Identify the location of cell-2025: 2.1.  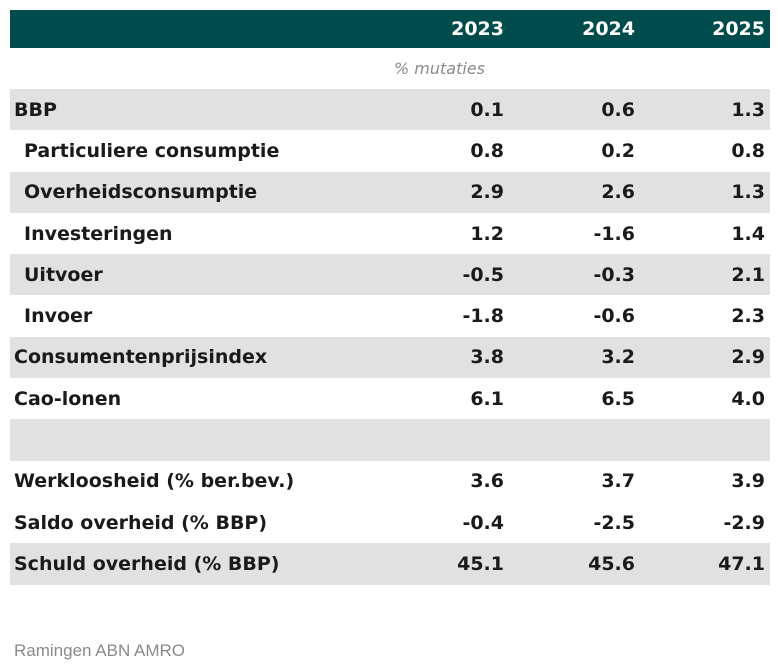
(748, 274).